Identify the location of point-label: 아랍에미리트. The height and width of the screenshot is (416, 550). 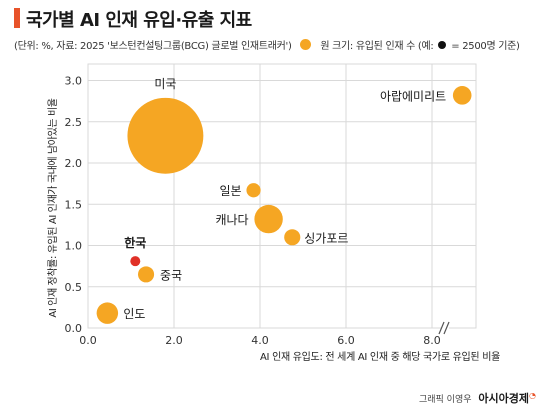
(413, 96).